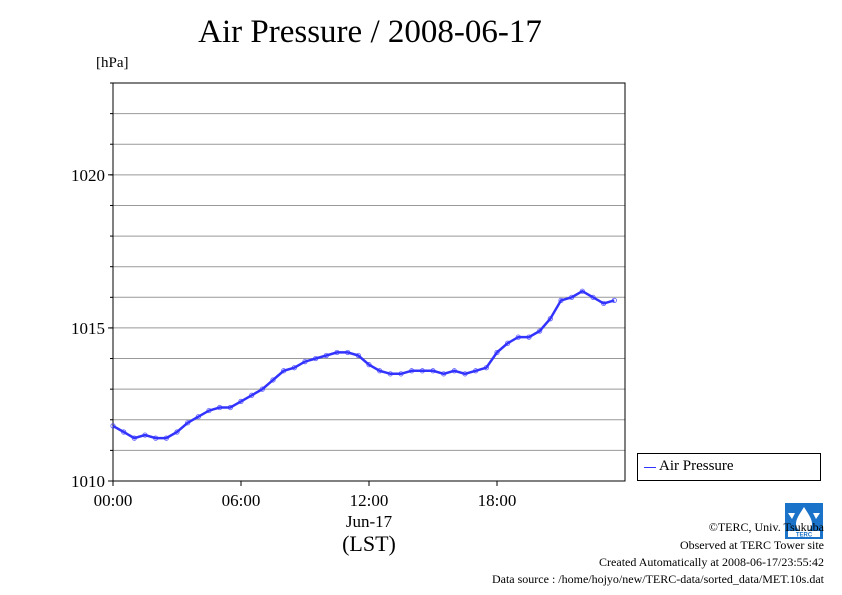 This screenshot has height=595, width=842. Describe the element at coordinates (804, 536) in the screenshot. I see `svg-text: TERC` at that location.